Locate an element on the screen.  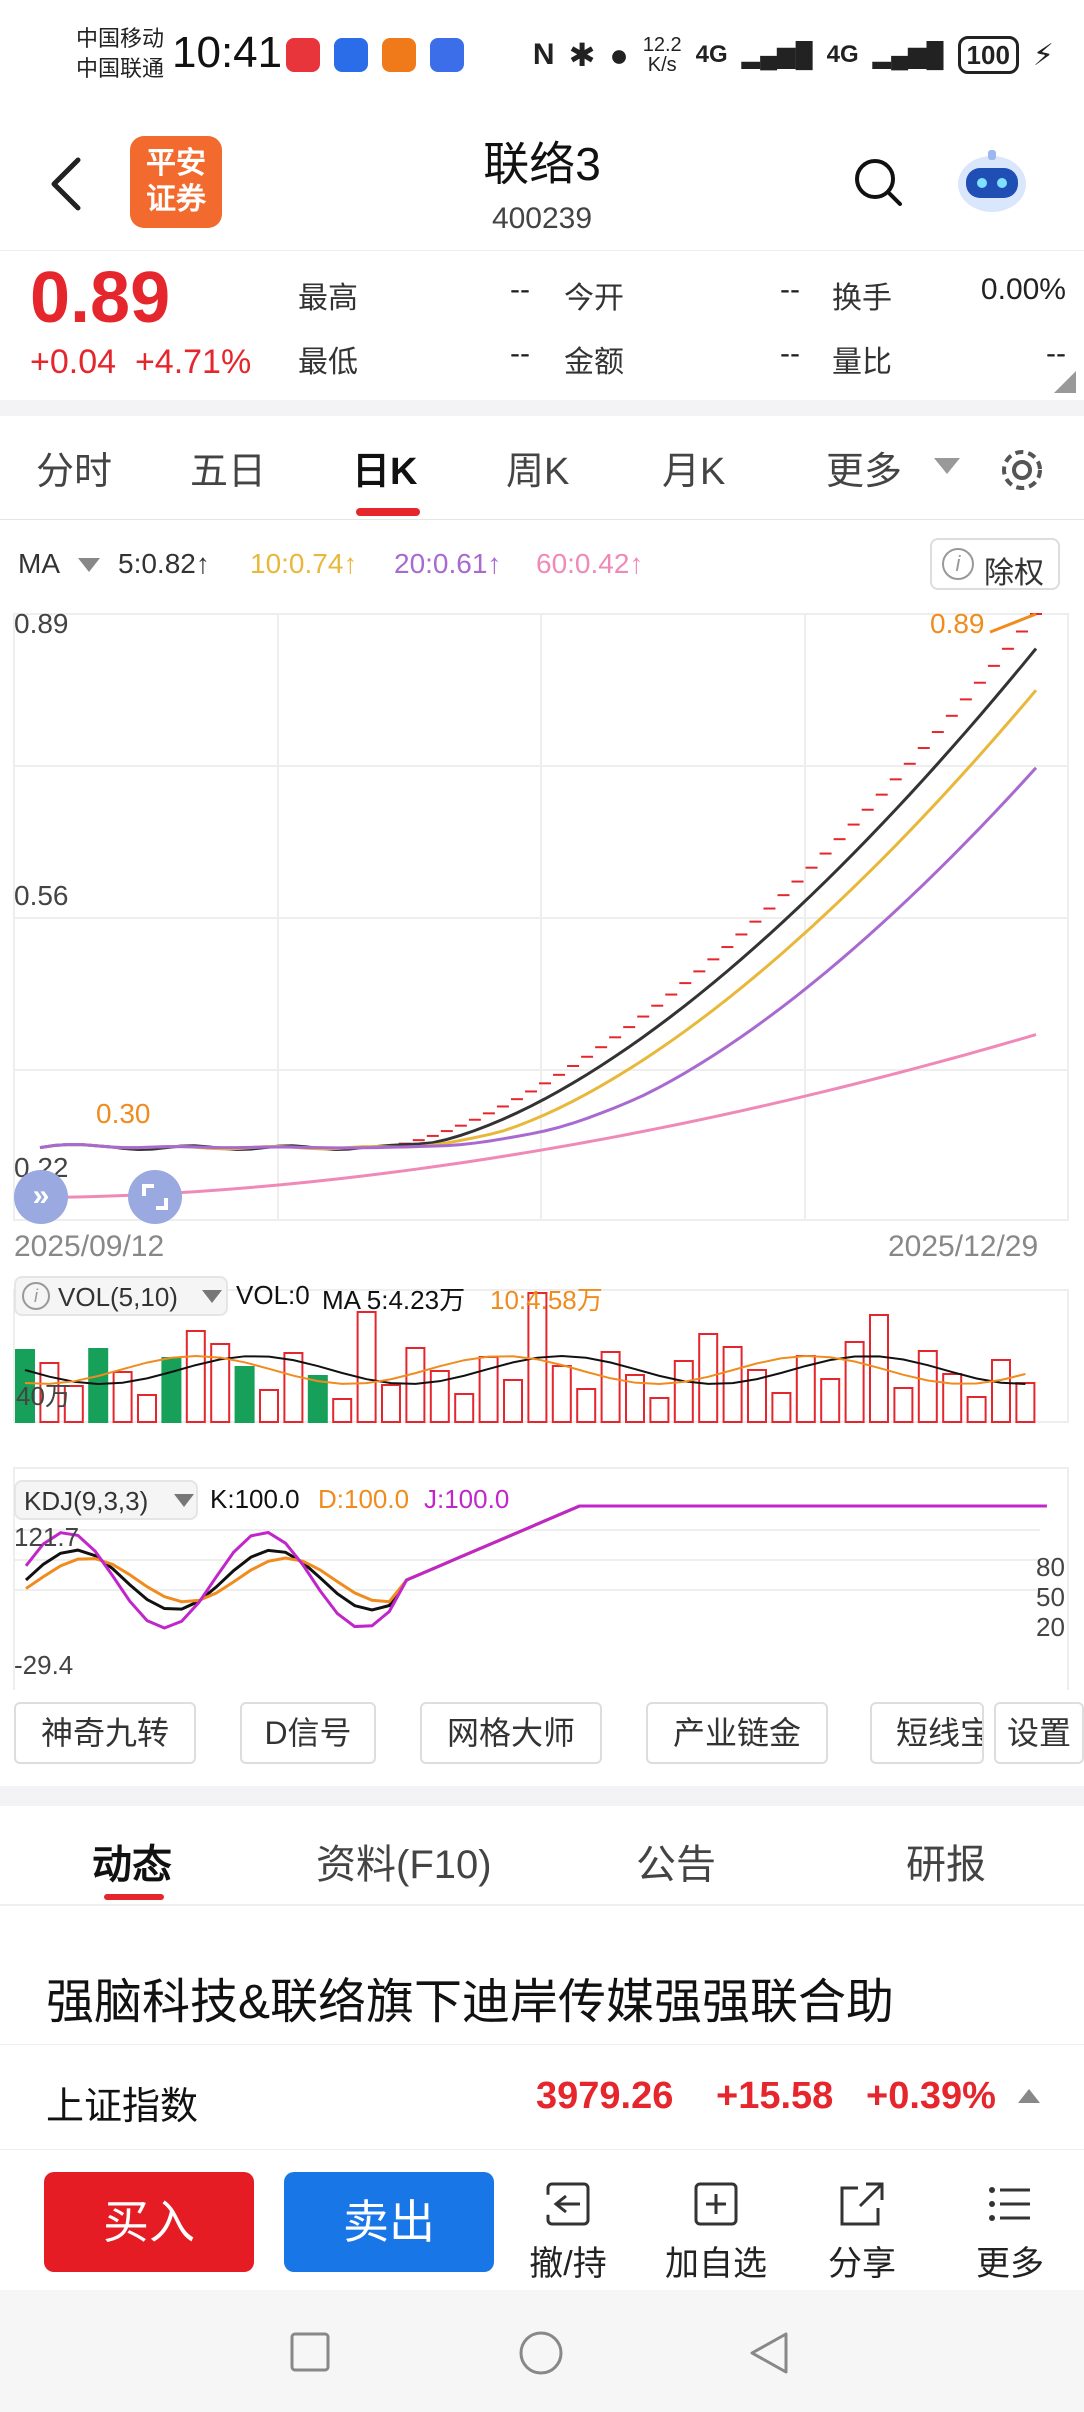
low-price-tag: 0.30 is located at coordinates (123, 1113).